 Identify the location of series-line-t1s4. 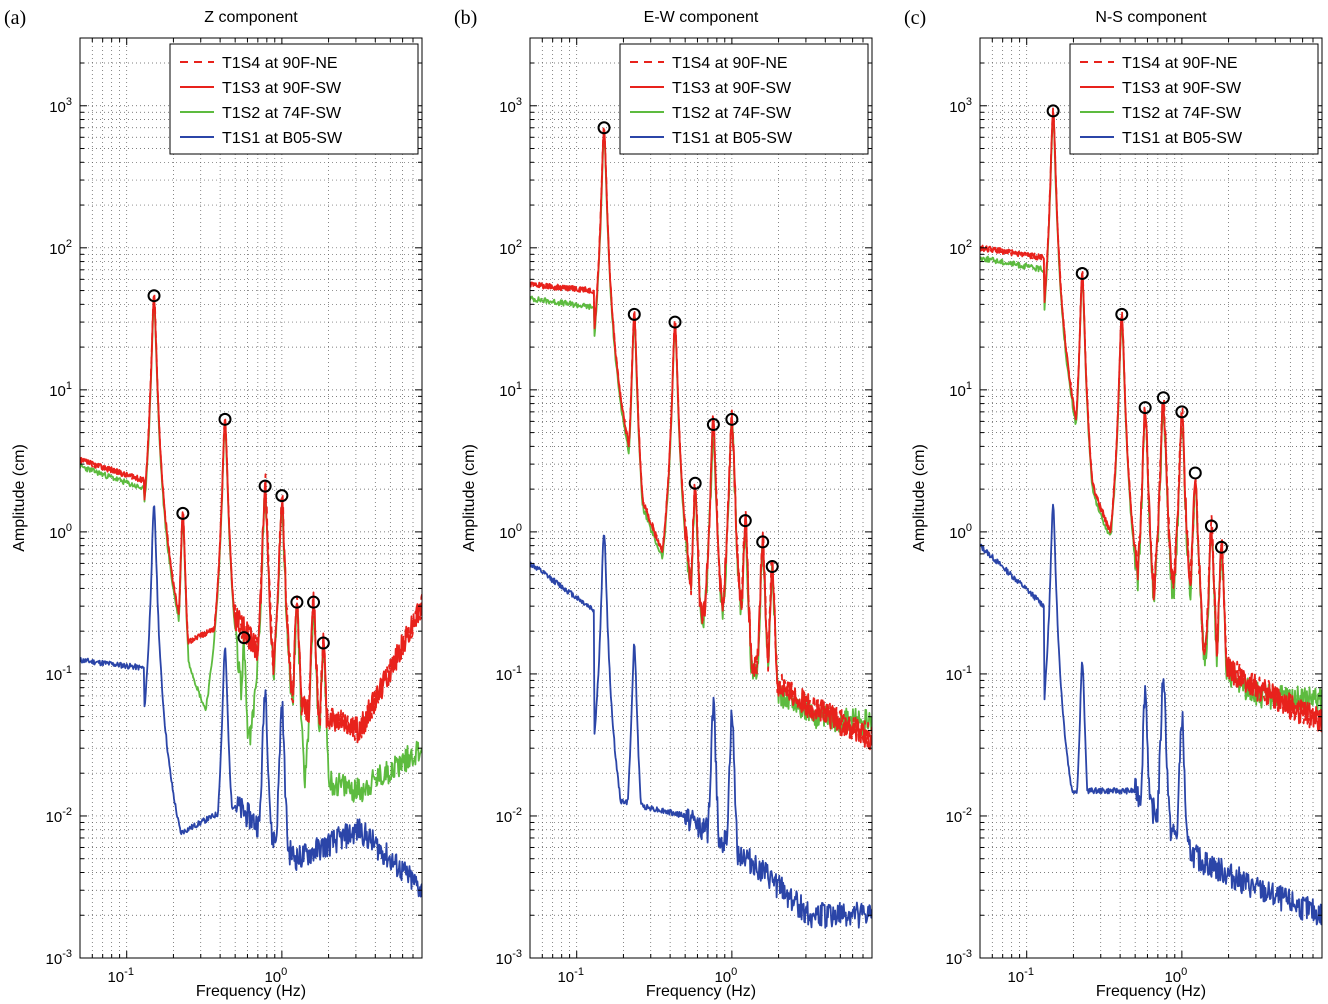
(251, 517).